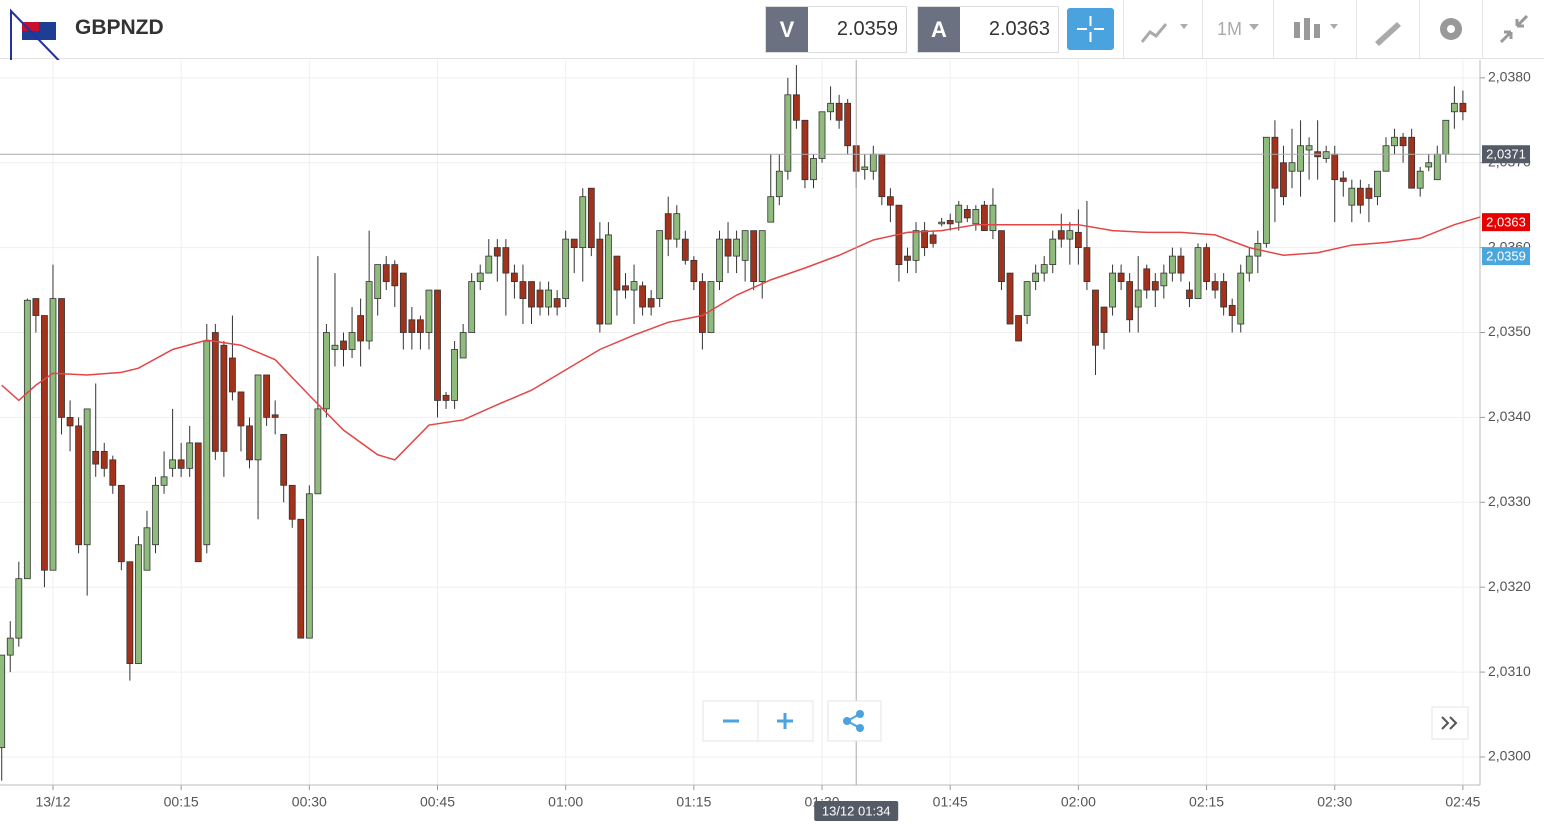 Image resolution: width=1544 pixels, height=826 pixels. I want to click on crosshair-x-badge, so click(856, 811).